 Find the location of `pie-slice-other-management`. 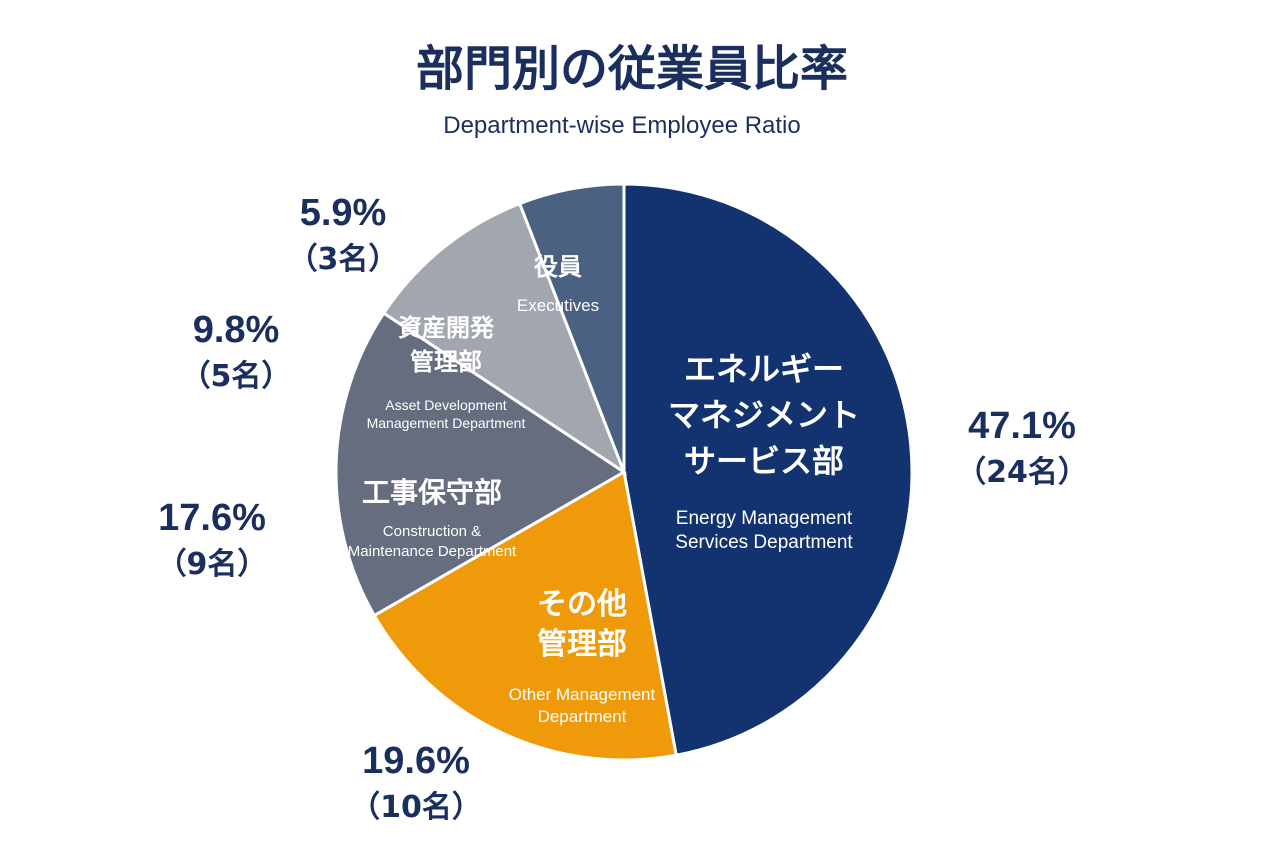

pie-slice-other-management is located at coordinates (525, 615).